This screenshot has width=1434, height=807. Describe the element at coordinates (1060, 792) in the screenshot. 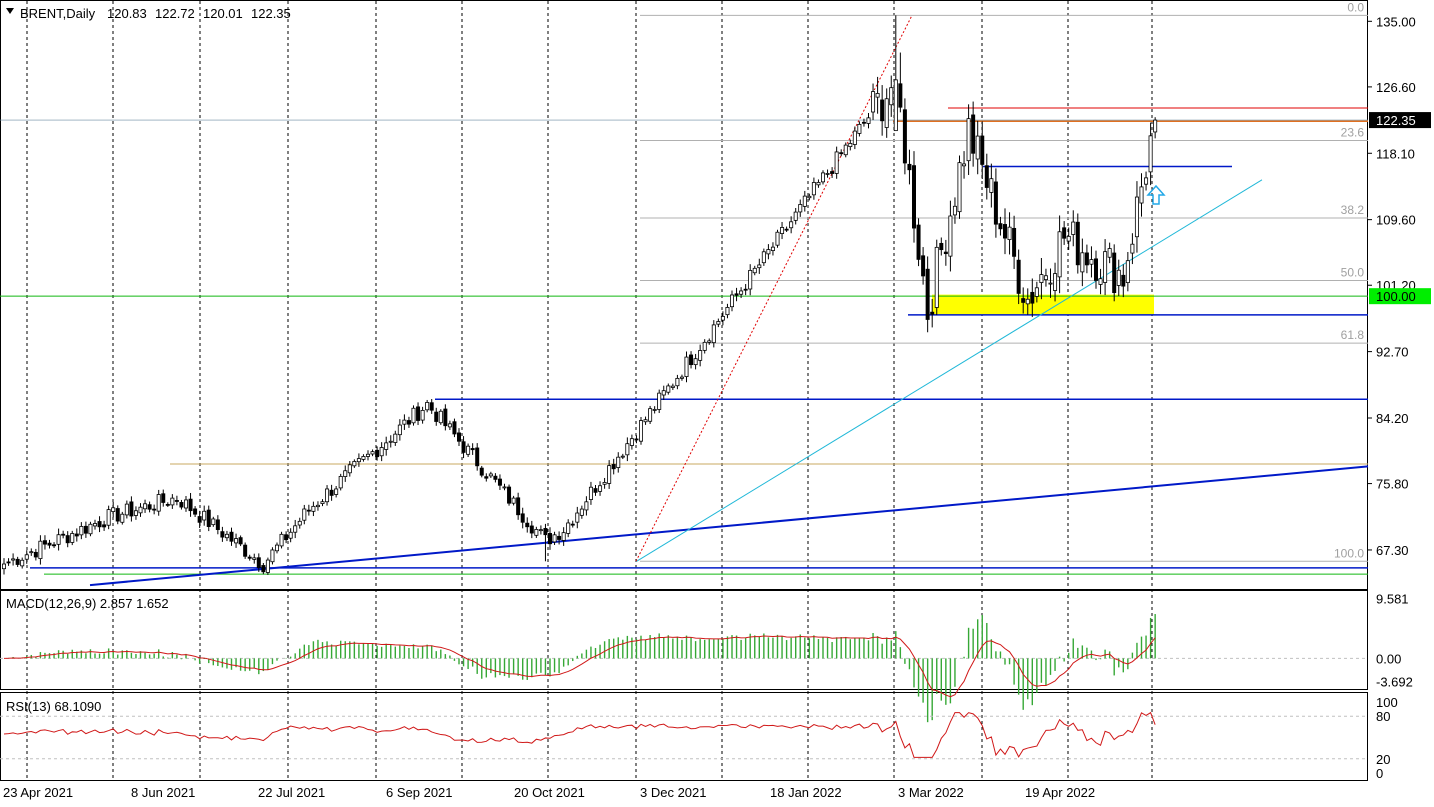

I see `date-axis-label: 19 Apr 2022` at that location.